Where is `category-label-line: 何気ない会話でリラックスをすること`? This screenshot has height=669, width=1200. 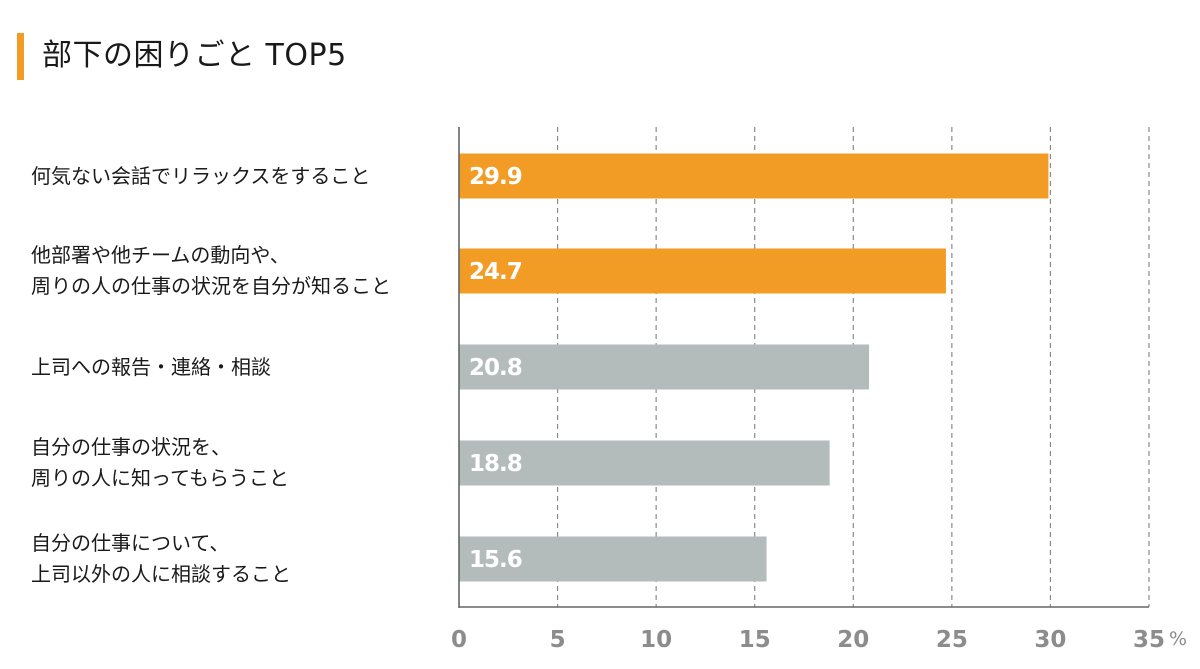
category-label-line: 何気ない会話でリラックスをすること is located at coordinates (201, 175).